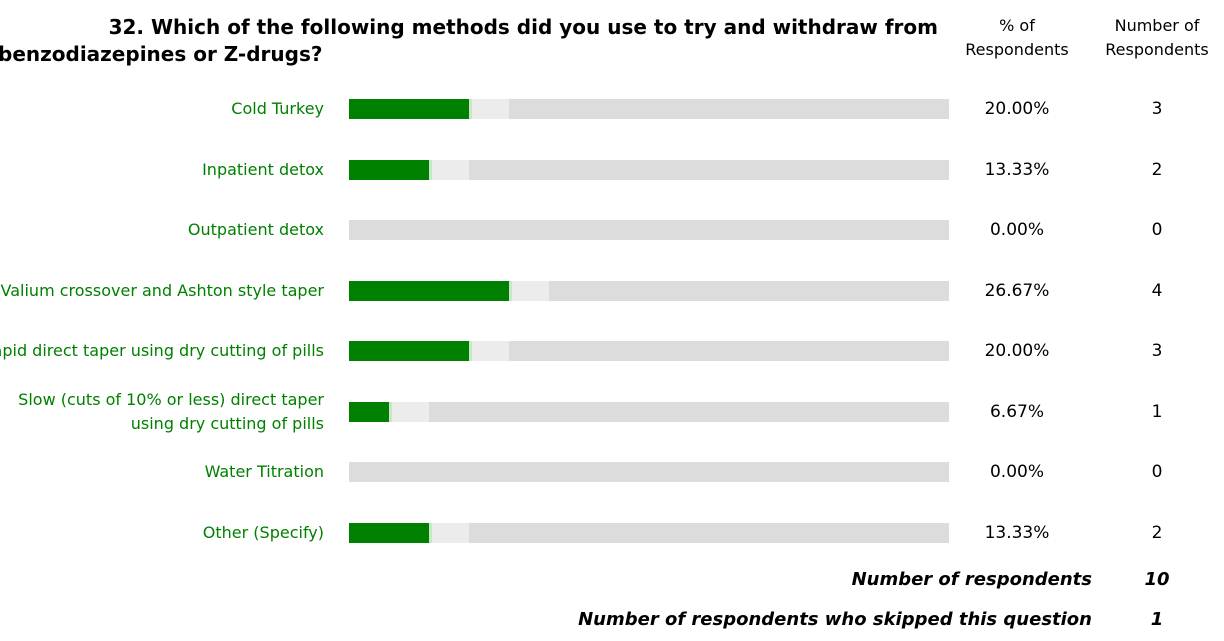 The height and width of the screenshot is (641, 1224). What do you see at coordinates (1157, 38) in the screenshot?
I see `count-column-header: Number of Respondents` at bounding box center [1157, 38].